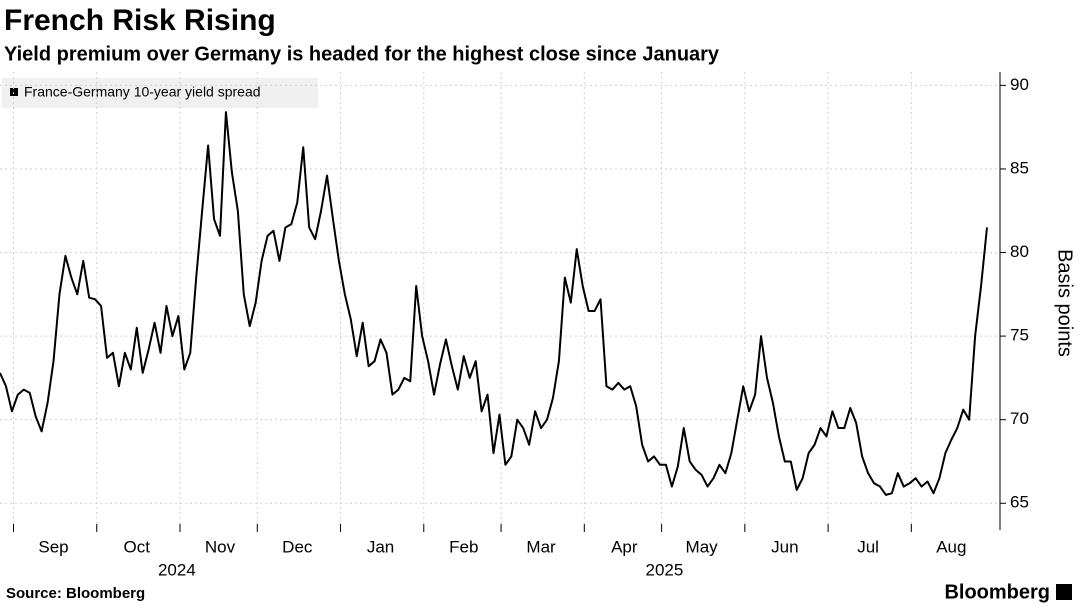 The image size is (1080, 606). What do you see at coordinates (1019, 502) in the screenshot?
I see `y-tick-label: 65` at bounding box center [1019, 502].